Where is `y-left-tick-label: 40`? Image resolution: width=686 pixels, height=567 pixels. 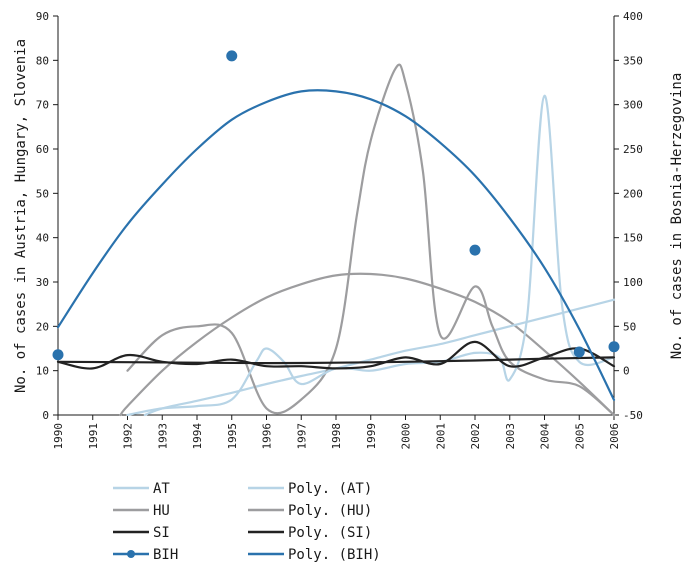 y-left-tick-label: 40 is located at coordinates (42, 238).